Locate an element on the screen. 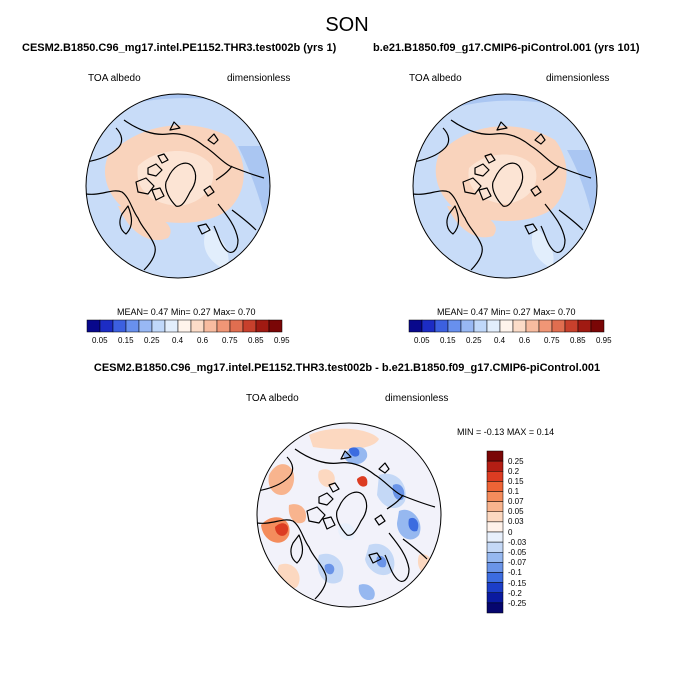 The image size is (694, 694). diff-cbar-label: -0.07 is located at coordinates (517, 562).